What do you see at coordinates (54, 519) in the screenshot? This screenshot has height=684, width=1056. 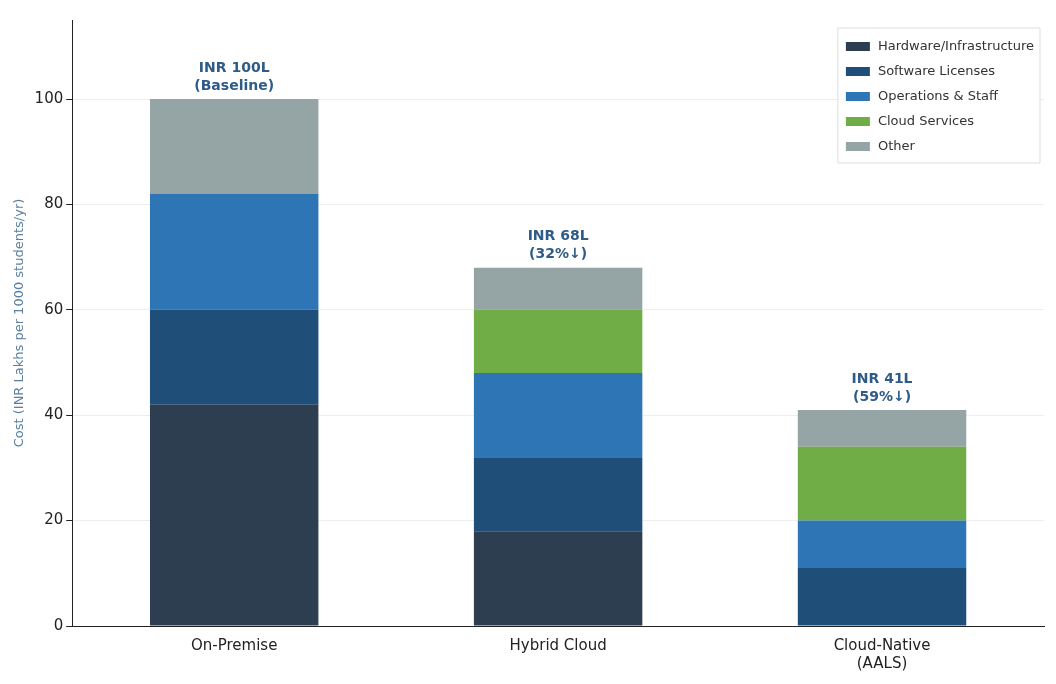 I see `y-tick-label: 20` at bounding box center [54, 519].